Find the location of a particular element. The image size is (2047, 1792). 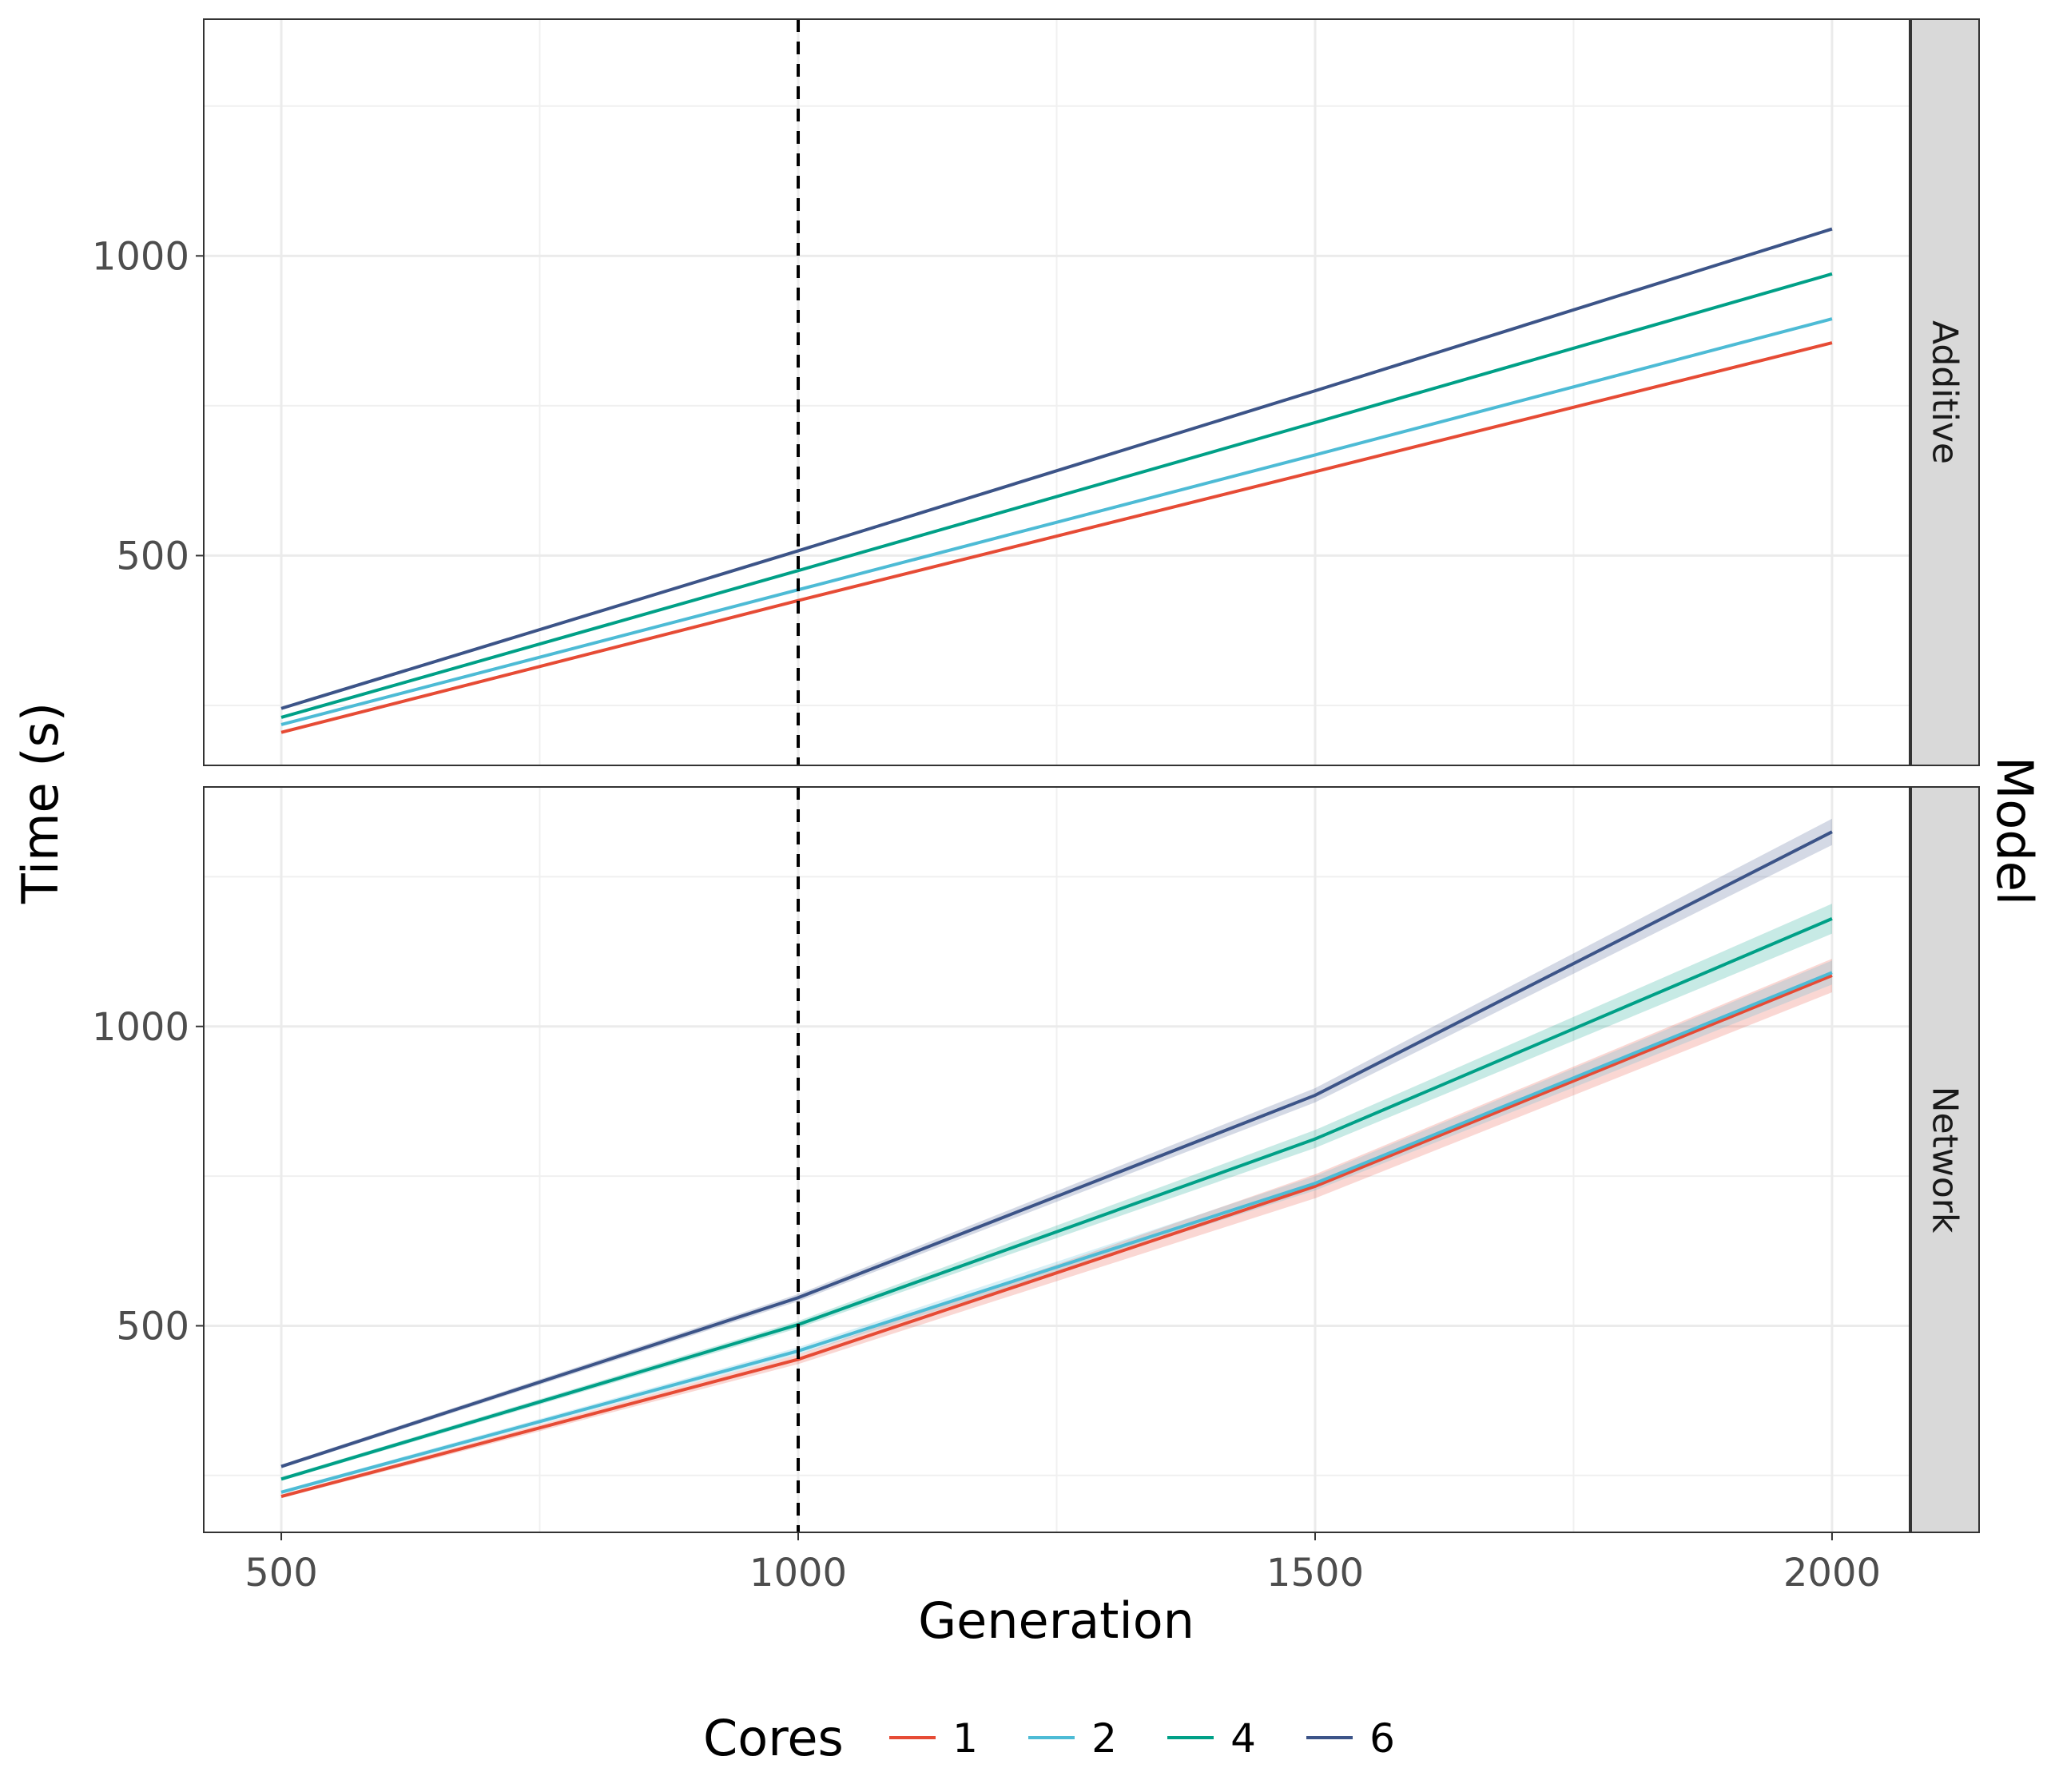

legend-label-cores-1: 1 is located at coordinates (965, 1739).